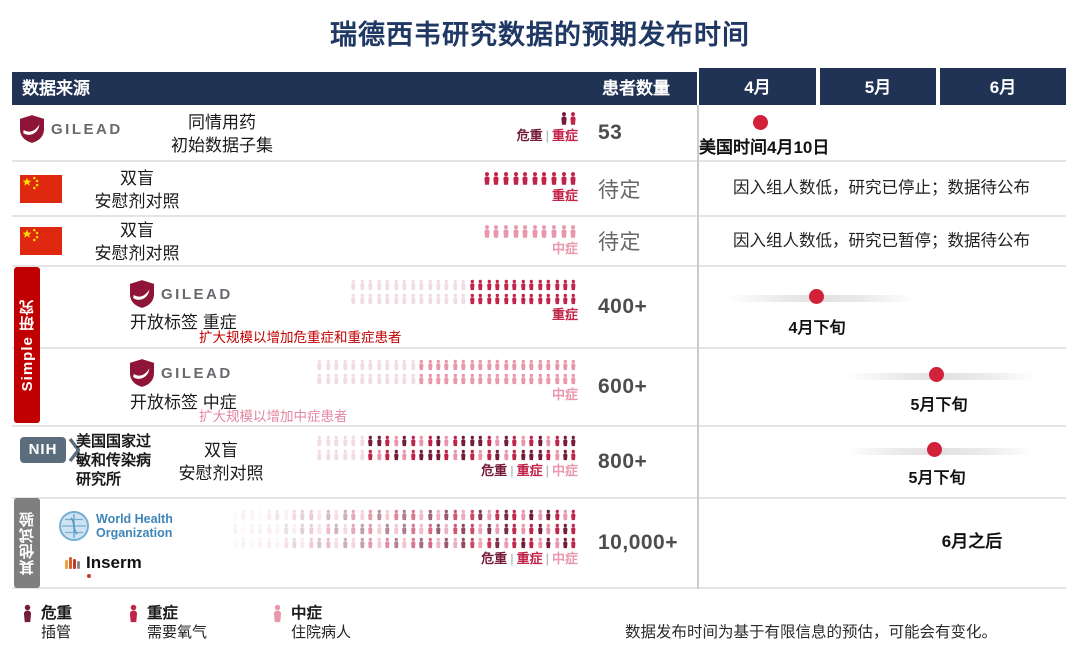 The height and width of the screenshot is (672, 1080). What do you see at coordinates (167, 623) in the screenshot?
I see `legend-item-severe: 重症 需要氧气` at bounding box center [167, 623].